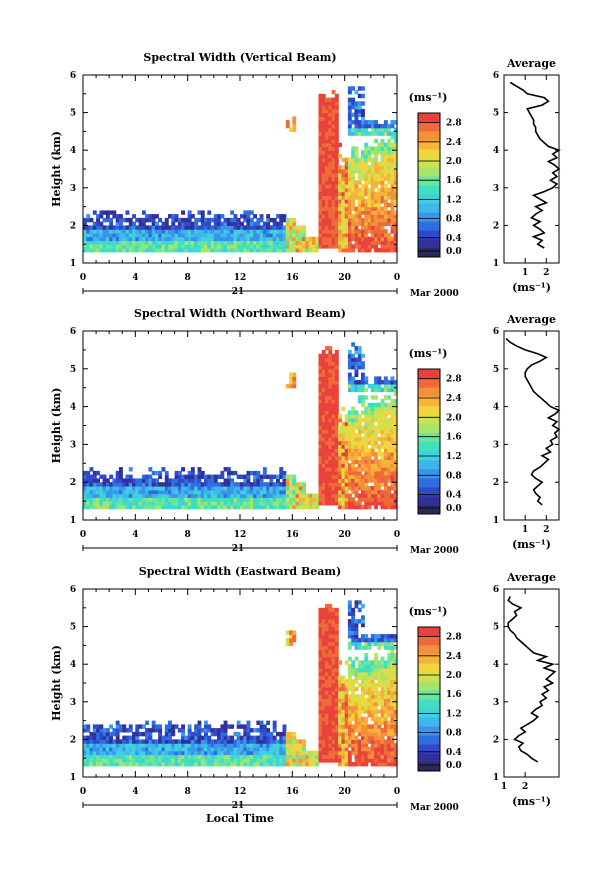 This screenshot has width=611, height=875. What do you see at coordinates (496, 76) in the screenshot?
I see `profile-y-tick-label: 6` at bounding box center [496, 76].